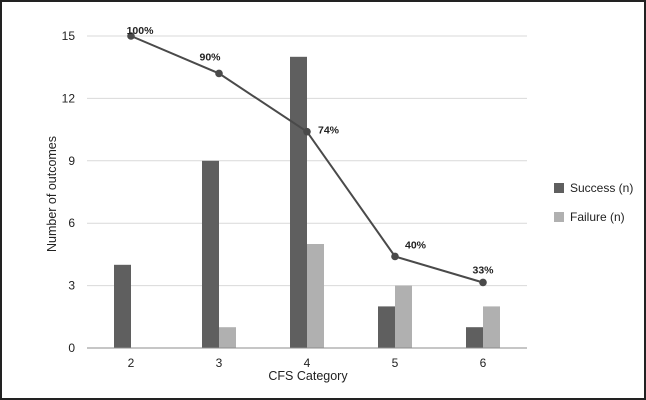 The height and width of the screenshot is (400, 646). I want to click on legend-swatch-success, so click(559, 188).